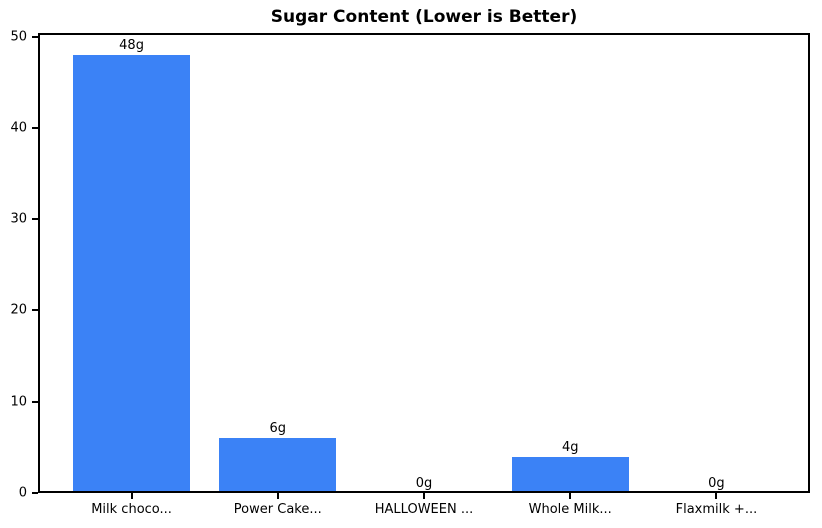 Image resolution: width=822 pixels, height=528 pixels. Describe the element at coordinates (570, 447) in the screenshot. I see `bar-value-label: 4g` at that location.